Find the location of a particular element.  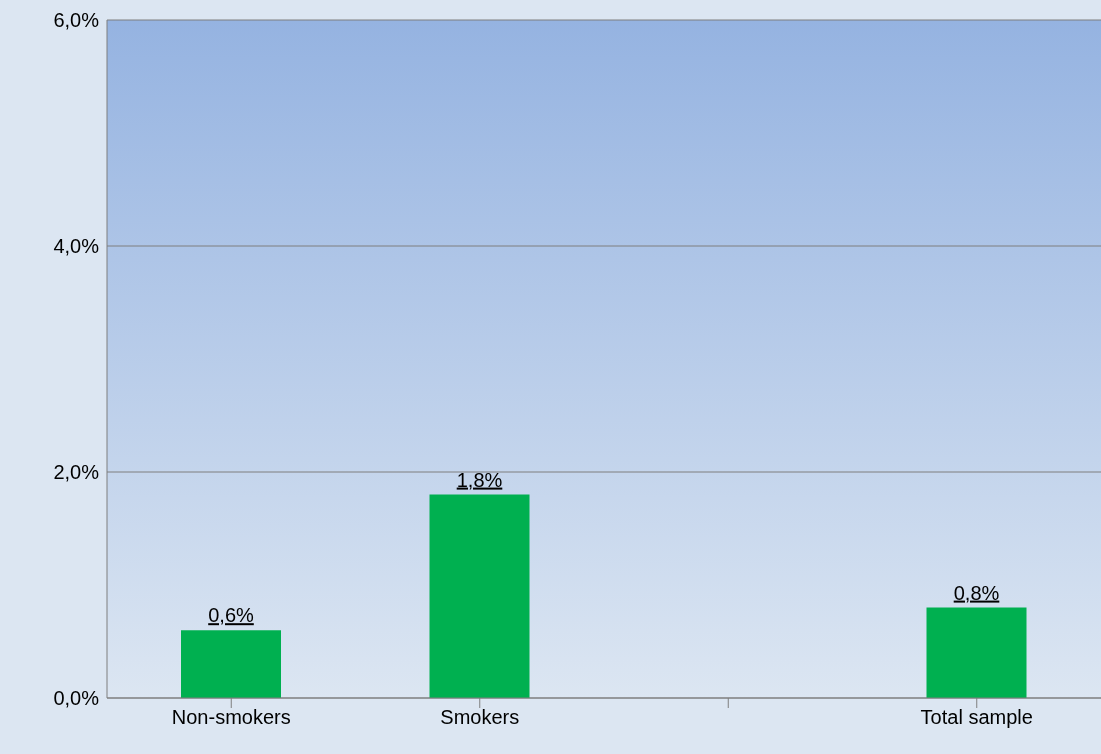

y-tick-label: 2,0% is located at coordinates (76, 472).